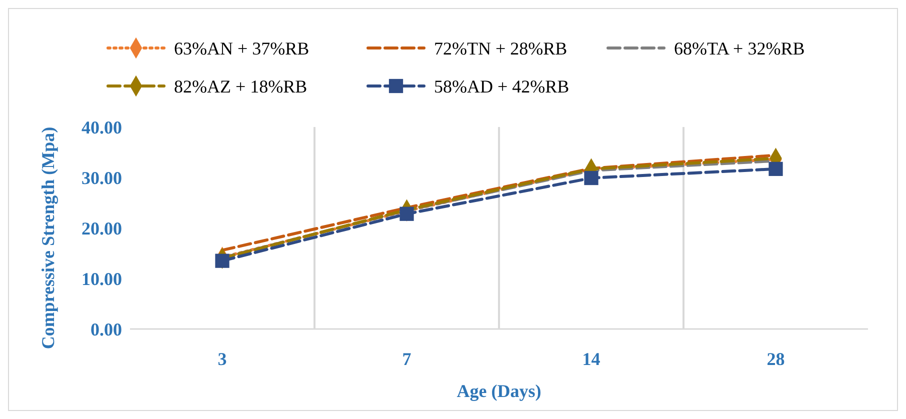 The height and width of the screenshot is (419, 906). I want to click on legend-label: 63%AN + 37%RB, so click(242, 48).